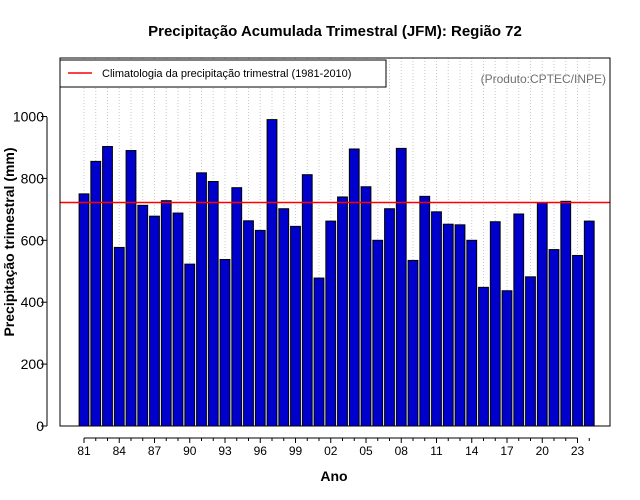 Image resolution: width=640 pixels, height=500 pixels. Describe the element at coordinates (566, 313) in the screenshot. I see `bar-2022` at that location.